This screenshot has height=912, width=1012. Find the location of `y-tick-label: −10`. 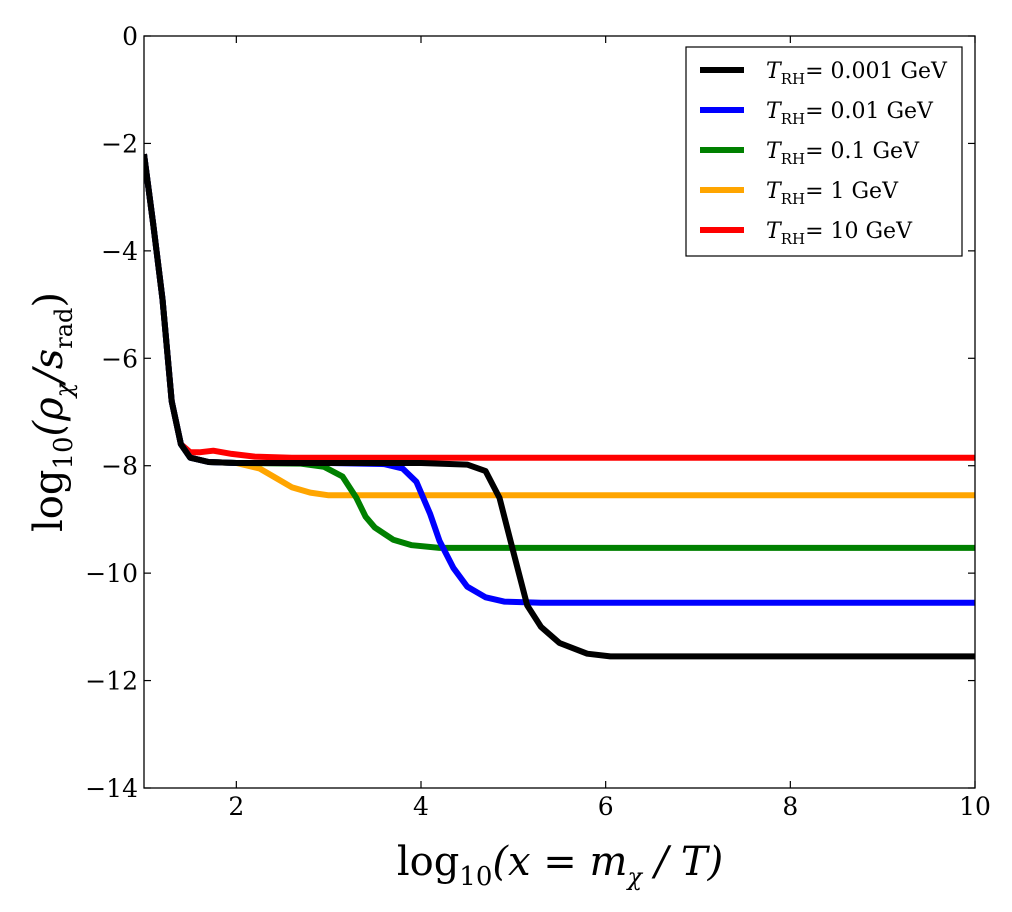

y-tick-label: −10 is located at coordinates (111, 573).